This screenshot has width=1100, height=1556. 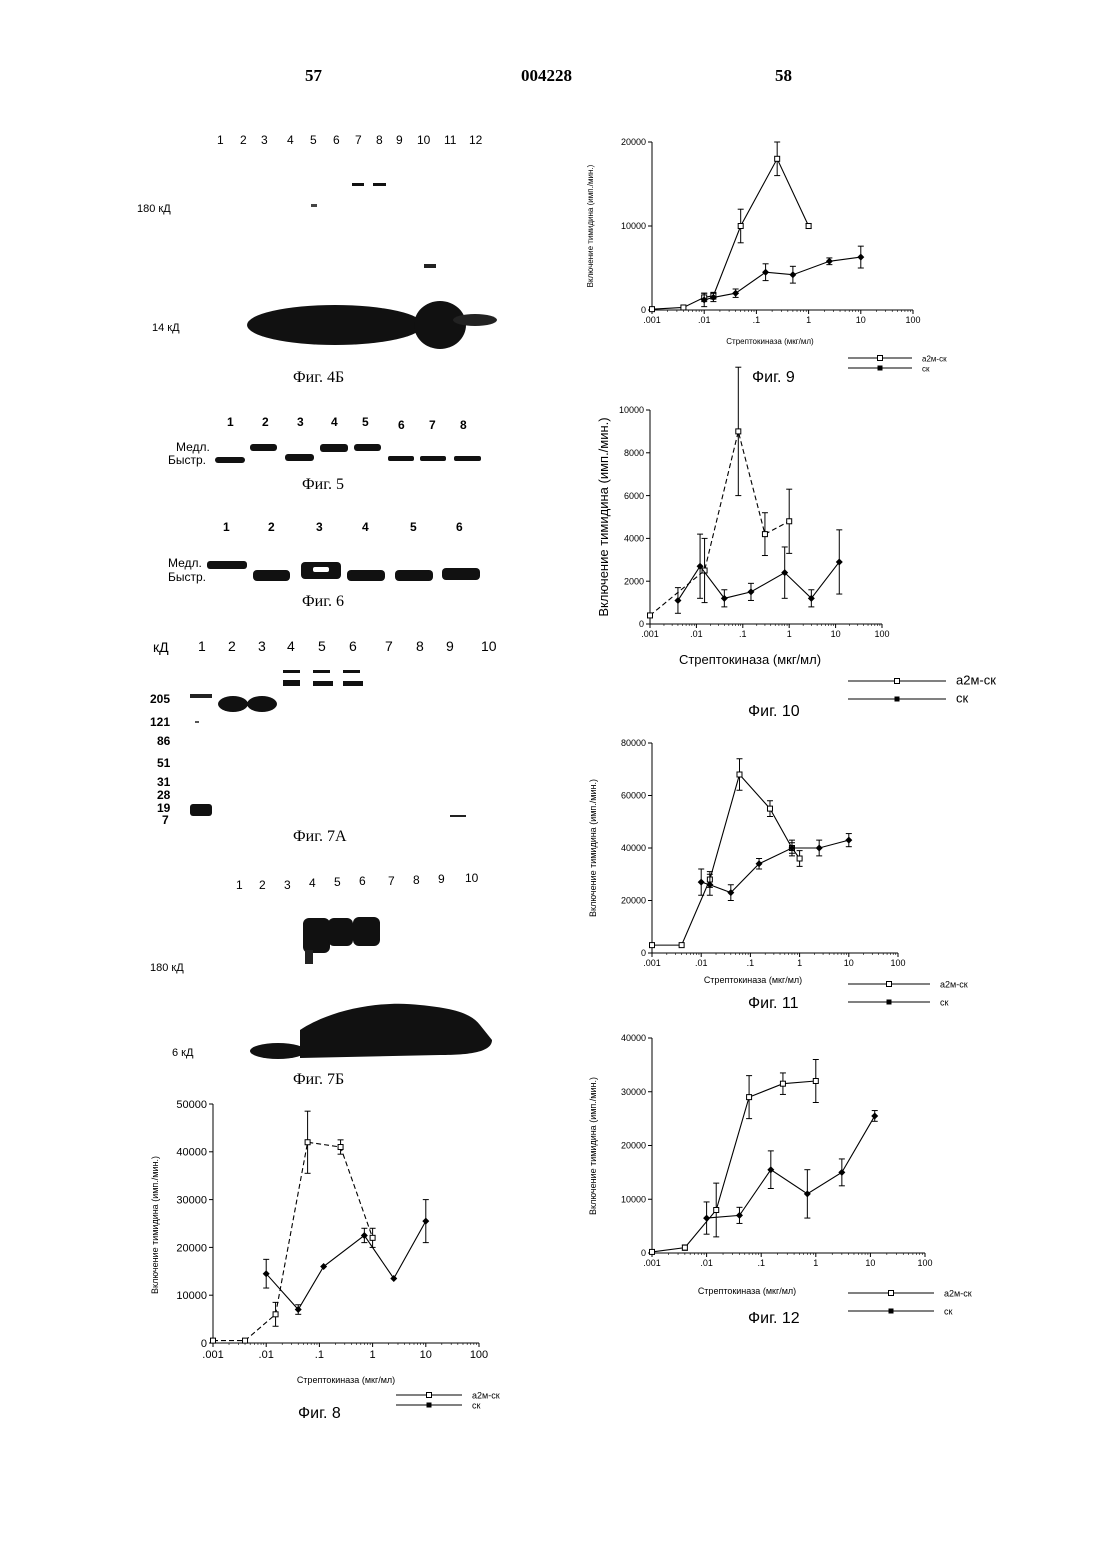 I want to click on fig12-x-axis-label: Стрептокиназа (мкг/мл), so click(x=747, y=1291).